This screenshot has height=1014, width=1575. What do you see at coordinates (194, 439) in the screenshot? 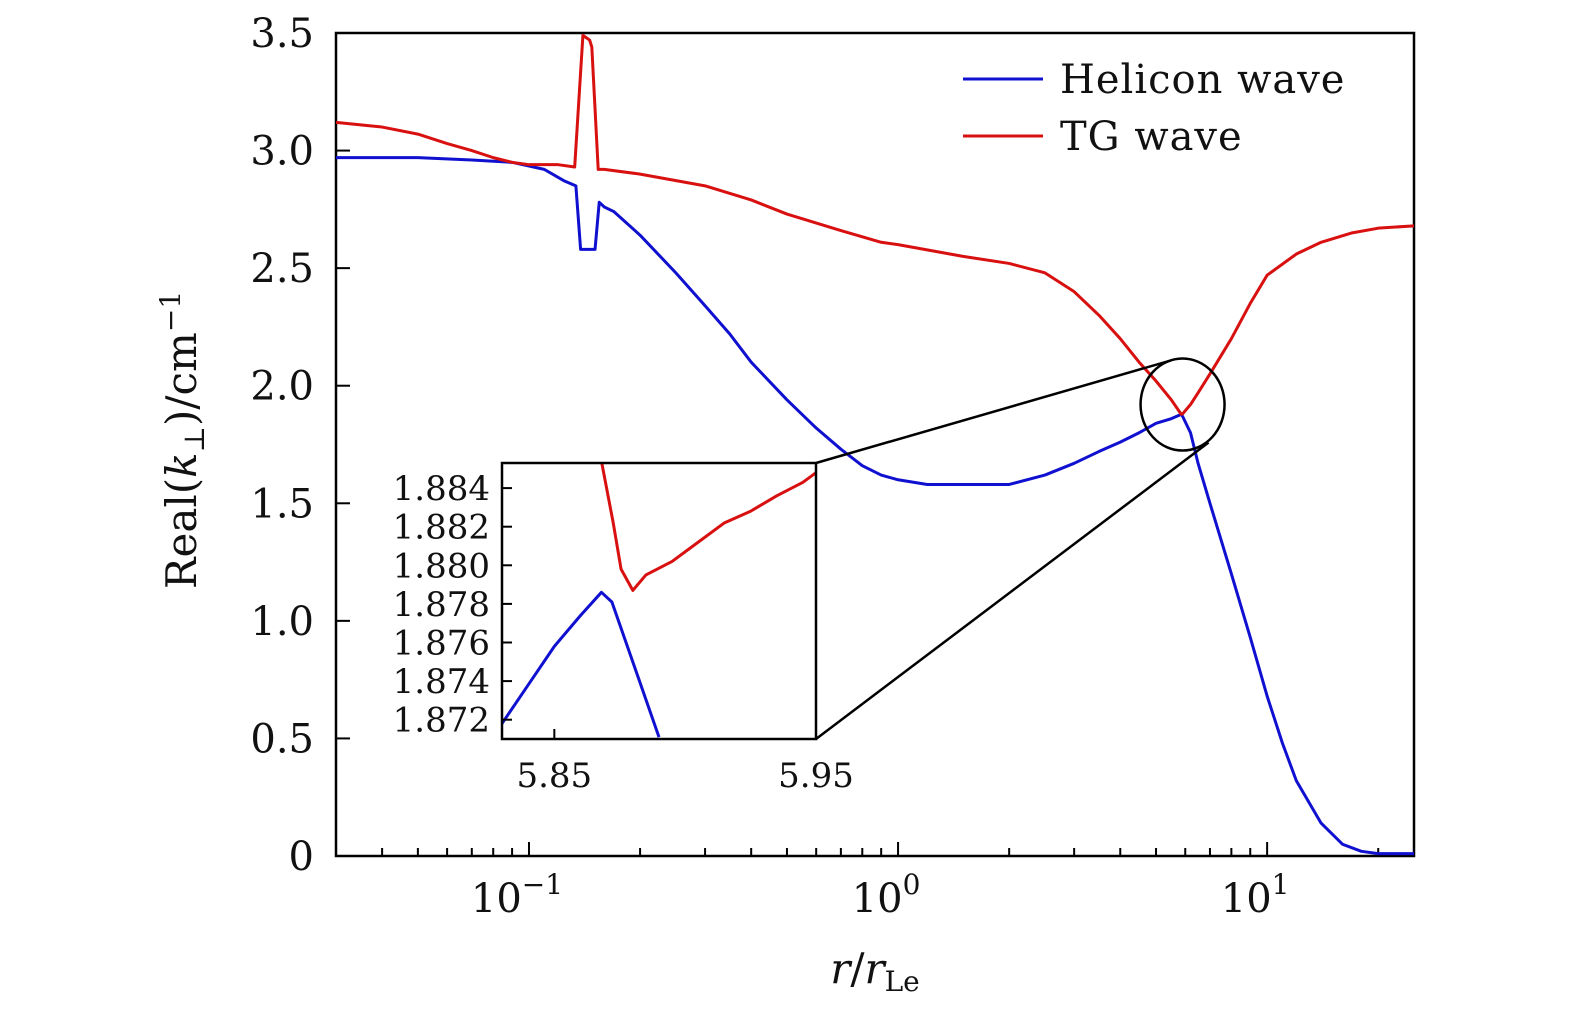
I see `y-axis-title-sub: ⊥` at bounding box center [194, 439].